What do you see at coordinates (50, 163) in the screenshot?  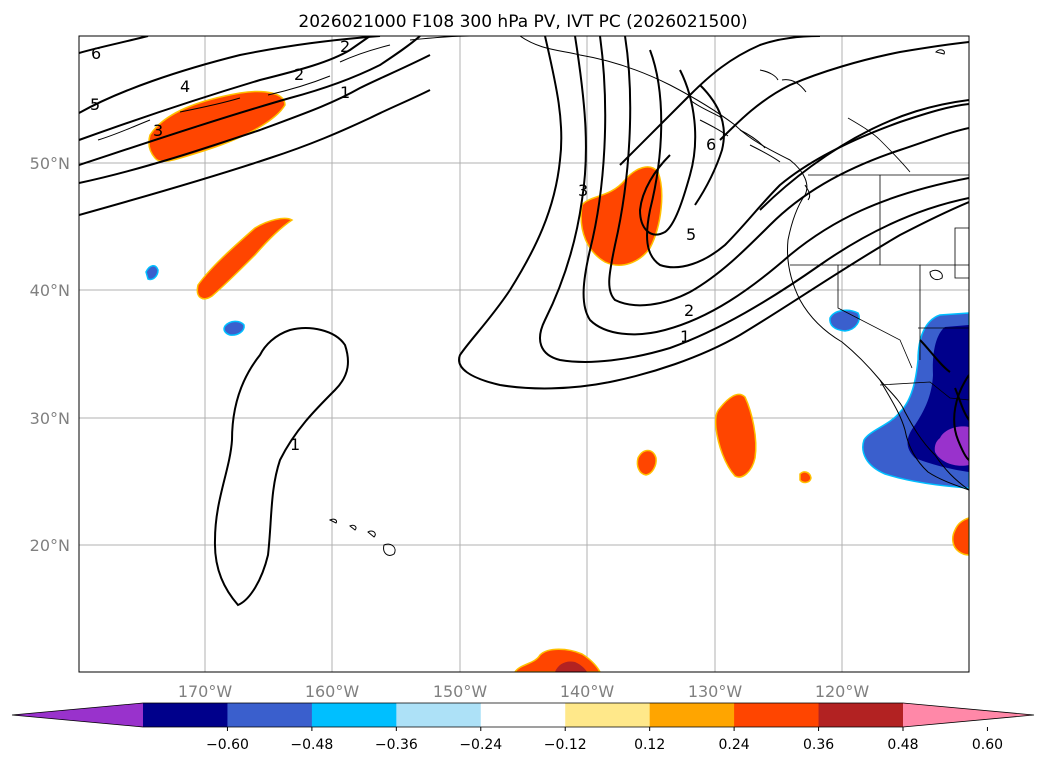 I see `lat-label: 50°N` at bounding box center [50, 163].